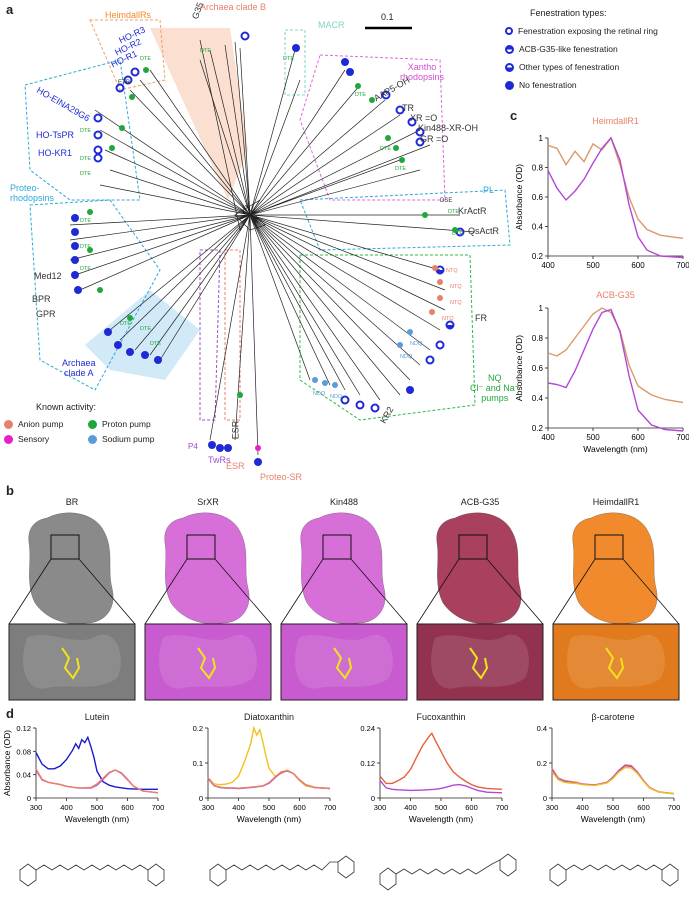  What do you see at coordinates (344, 502) in the screenshot?
I see `structure-title: Kin488` at bounding box center [344, 502].